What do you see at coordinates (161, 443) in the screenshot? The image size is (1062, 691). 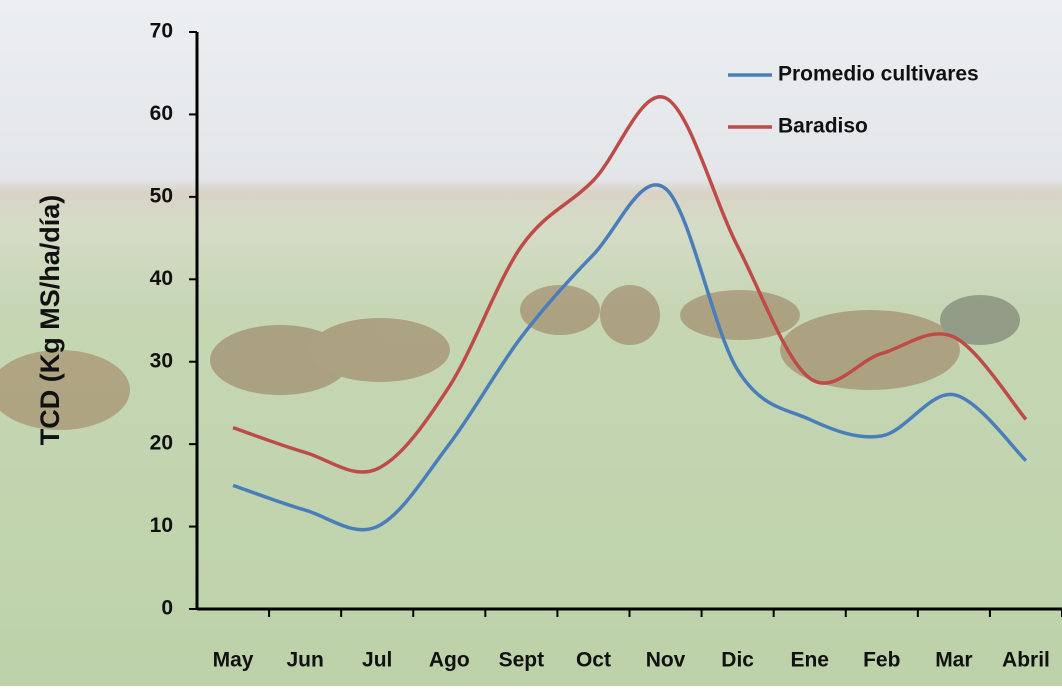 I see `y-tick-label: 20` at bounding box center [161, 443].